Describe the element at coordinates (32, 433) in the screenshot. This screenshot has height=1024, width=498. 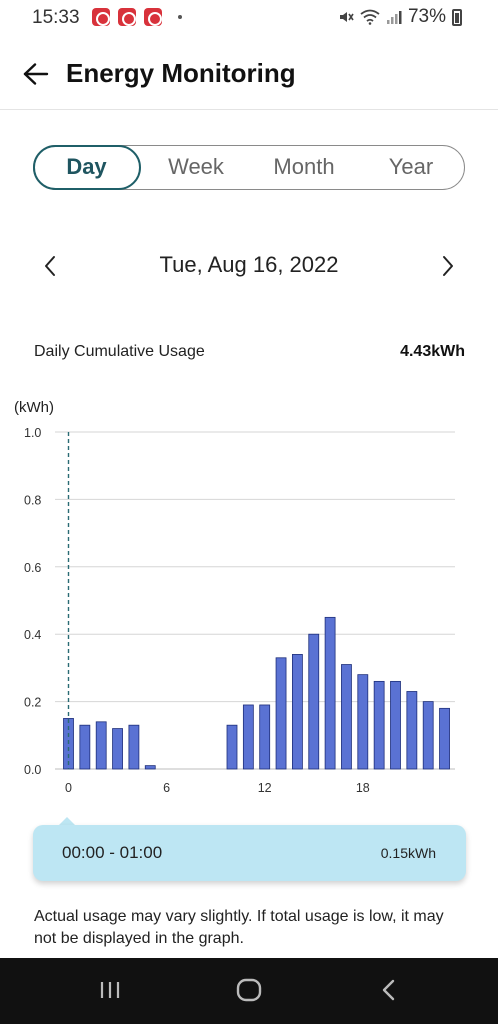
I see `y-tick-label: 1.0` at that location.